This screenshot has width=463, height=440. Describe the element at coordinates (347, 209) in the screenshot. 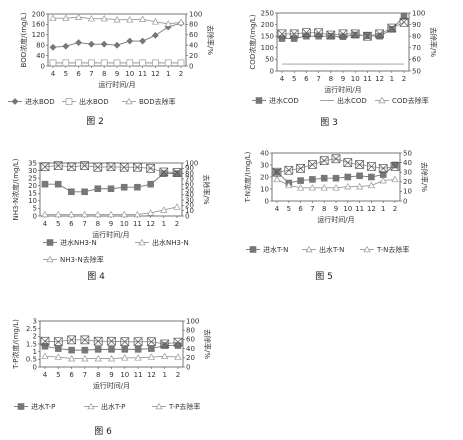

I see `x-tick-label: 10` at that location.